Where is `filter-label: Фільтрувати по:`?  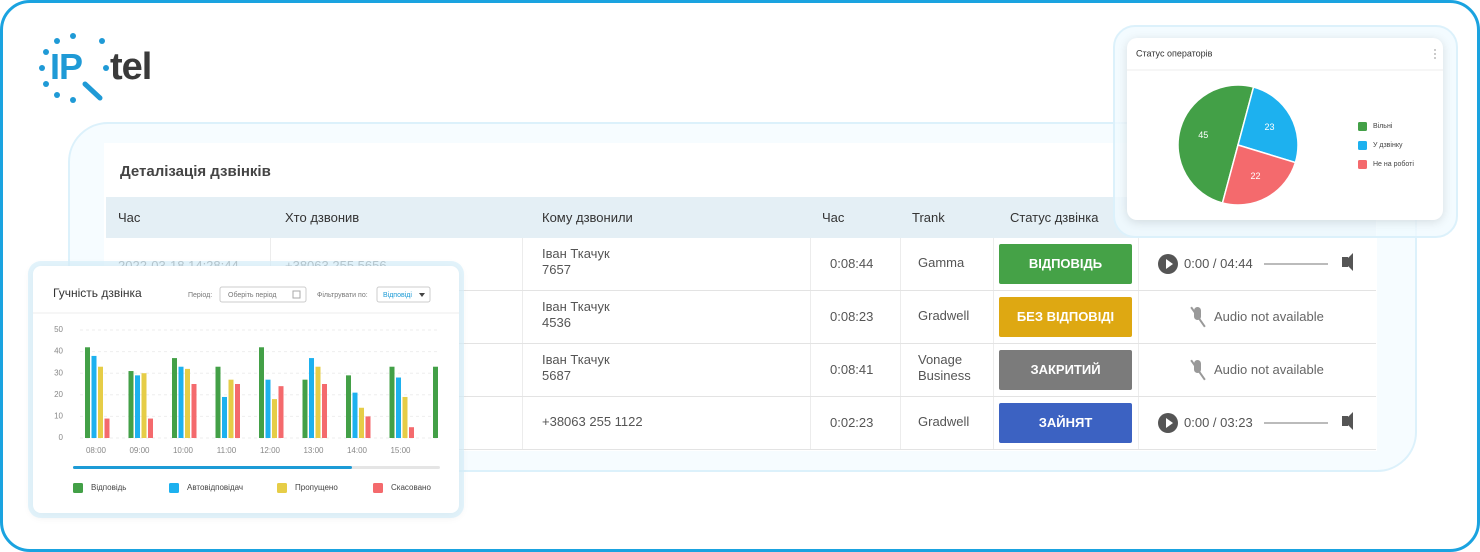 filter-label: Фільтрувати по: is located at coordinates (342, 295).